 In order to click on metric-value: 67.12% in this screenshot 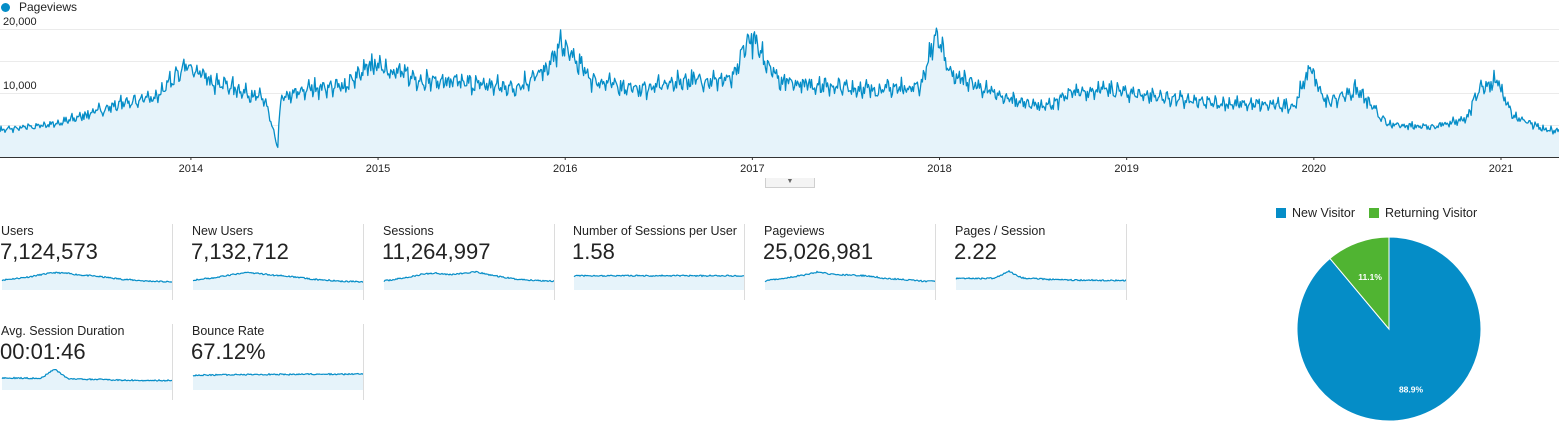, I will do `click(228, 351)`.